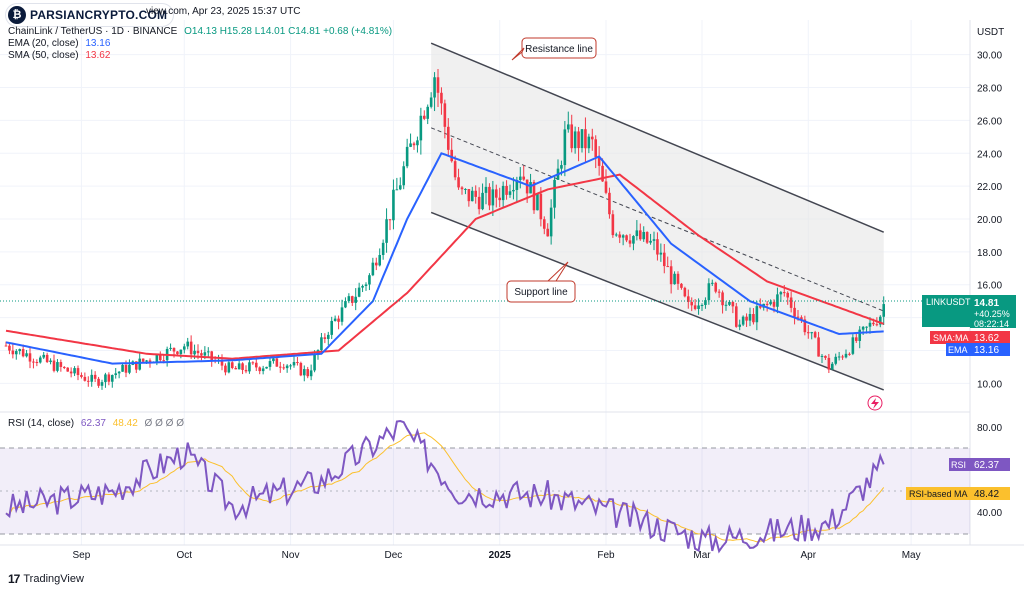 This screenshot has width=1024, height=592. What do you see at coordinates (46, 579) in the screenshot?
I see `tradingview-logo: 17 TradingView` at bounding box center [46, 579].